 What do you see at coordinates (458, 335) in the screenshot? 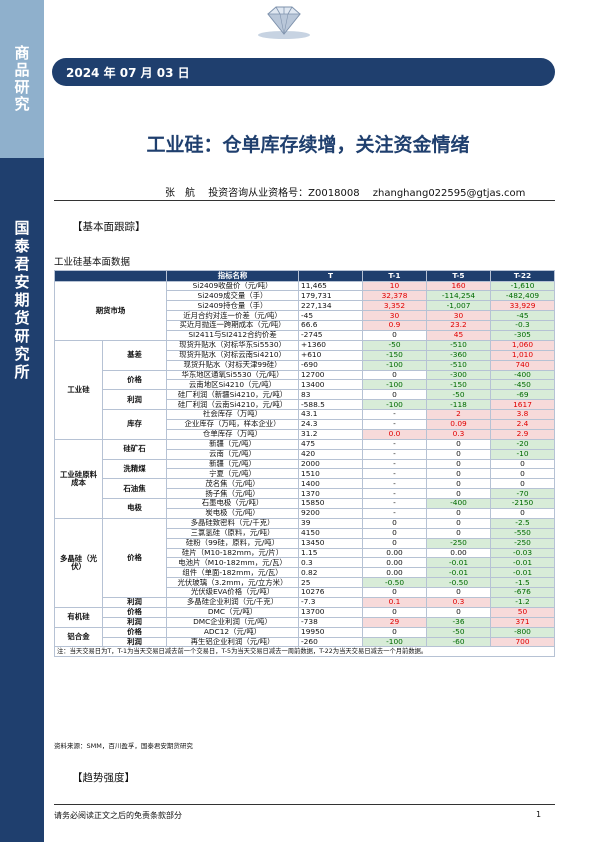
I see `value-t5-cell: 45` at bounding box center [458, 335].